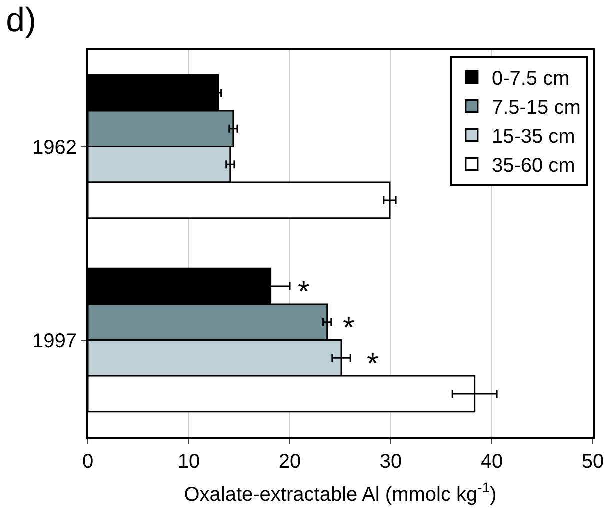  What do you see at coordinates (534, 166) in the screenshot?
I see `legend-label: 35-60 cm` at bounding box center [534, 166].